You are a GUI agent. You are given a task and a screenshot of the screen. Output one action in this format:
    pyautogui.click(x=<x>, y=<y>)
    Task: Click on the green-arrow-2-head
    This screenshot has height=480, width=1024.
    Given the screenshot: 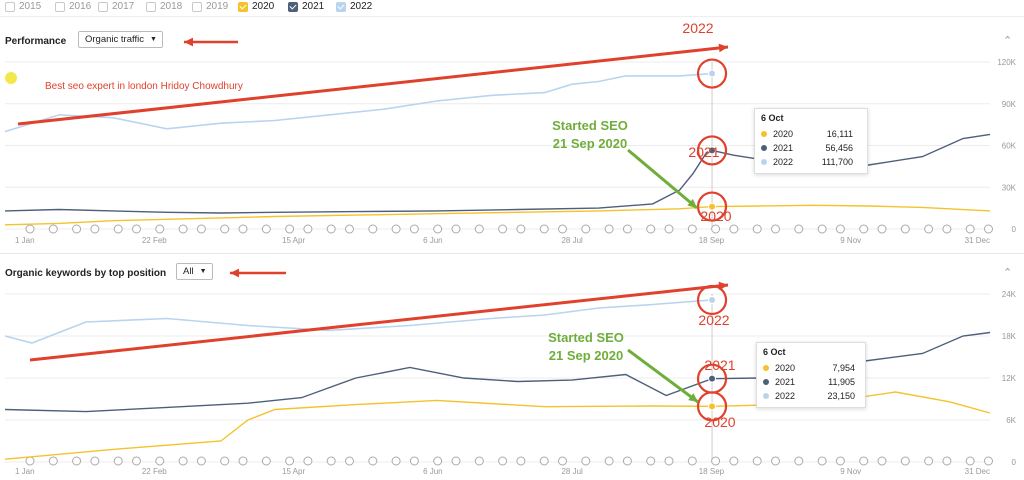 What is the action you would take?
    pyautogui.click(x=693, y=397)
    